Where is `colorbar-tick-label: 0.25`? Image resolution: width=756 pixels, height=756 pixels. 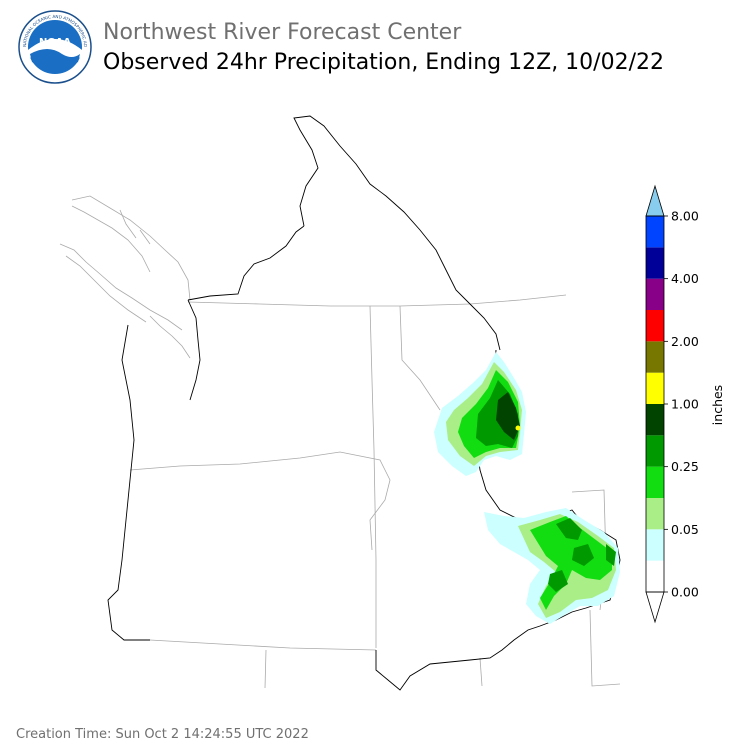
colorbar-tick-label: 0.25 is located at coordinates (685, 466).